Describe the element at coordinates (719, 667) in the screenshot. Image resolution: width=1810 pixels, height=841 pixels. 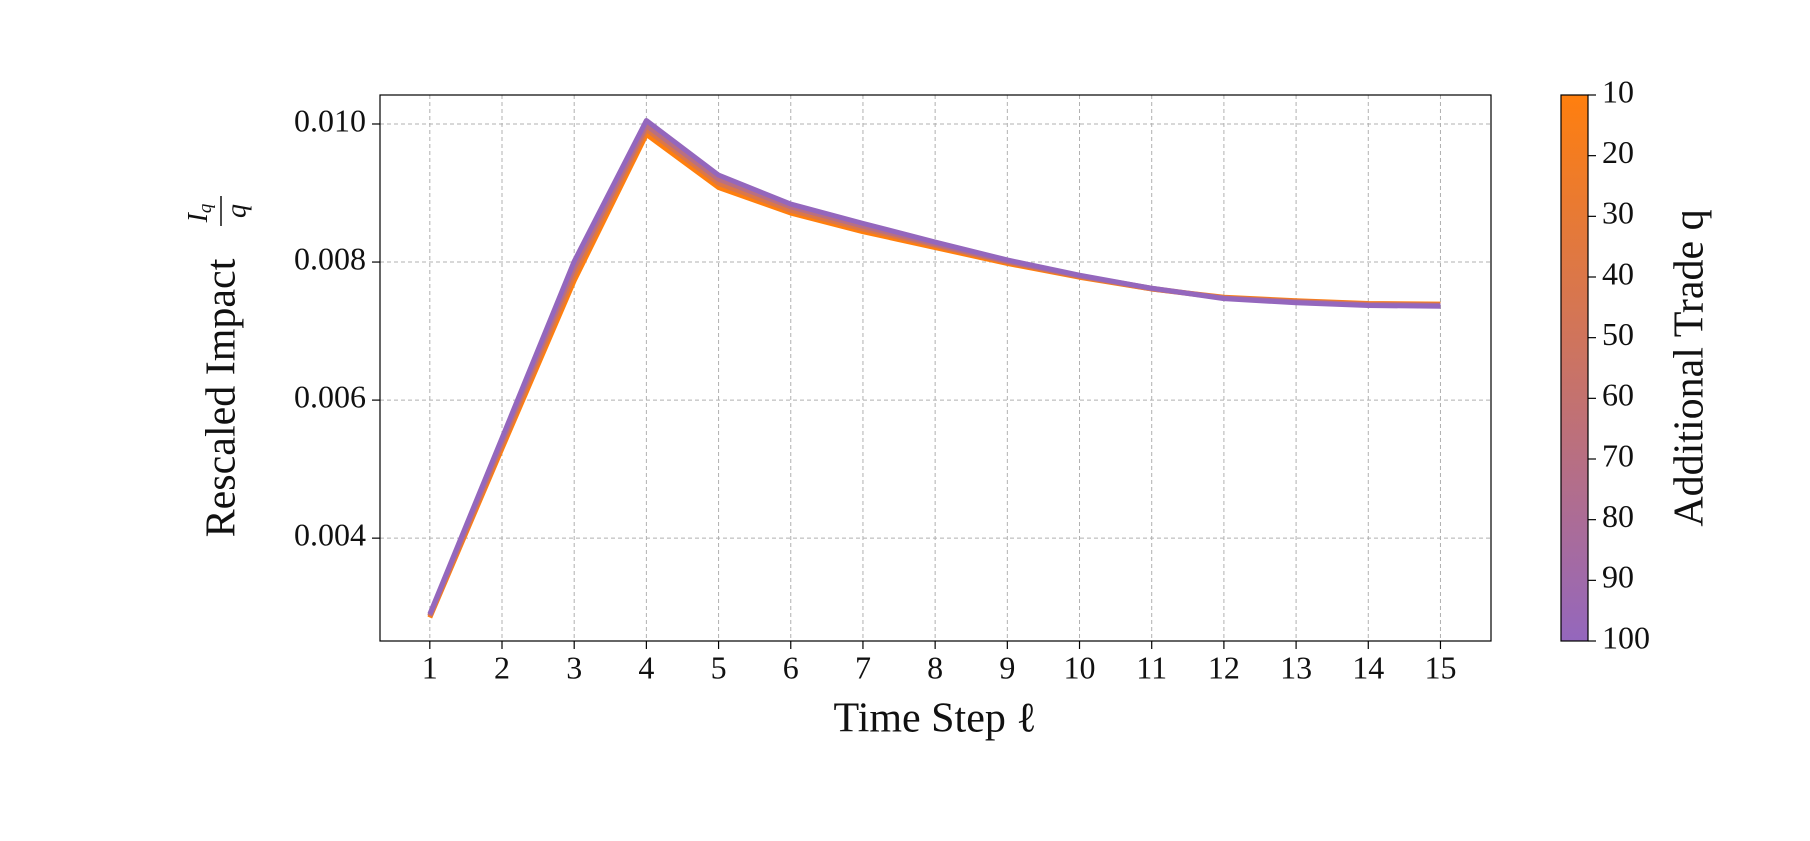
I see `x-tick-label: 5` at that location.